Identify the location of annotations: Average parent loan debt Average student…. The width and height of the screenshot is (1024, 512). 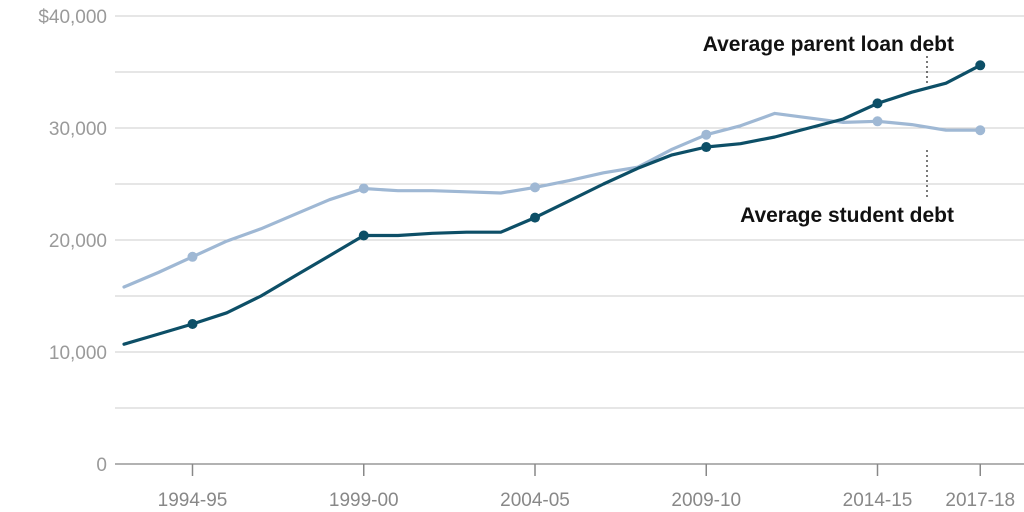
(828, 130).